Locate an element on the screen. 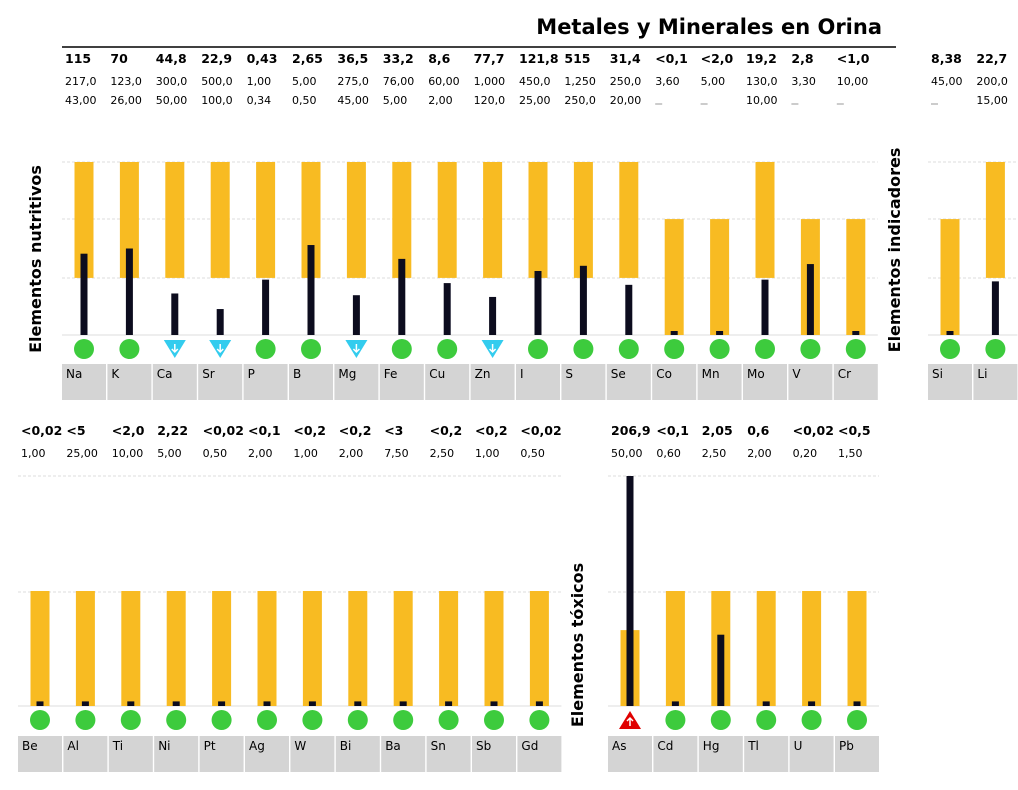 The width and height of the screenshot is (1018, 790). element-W: <0,2 1,00 W is located at coordinates (312, 597).